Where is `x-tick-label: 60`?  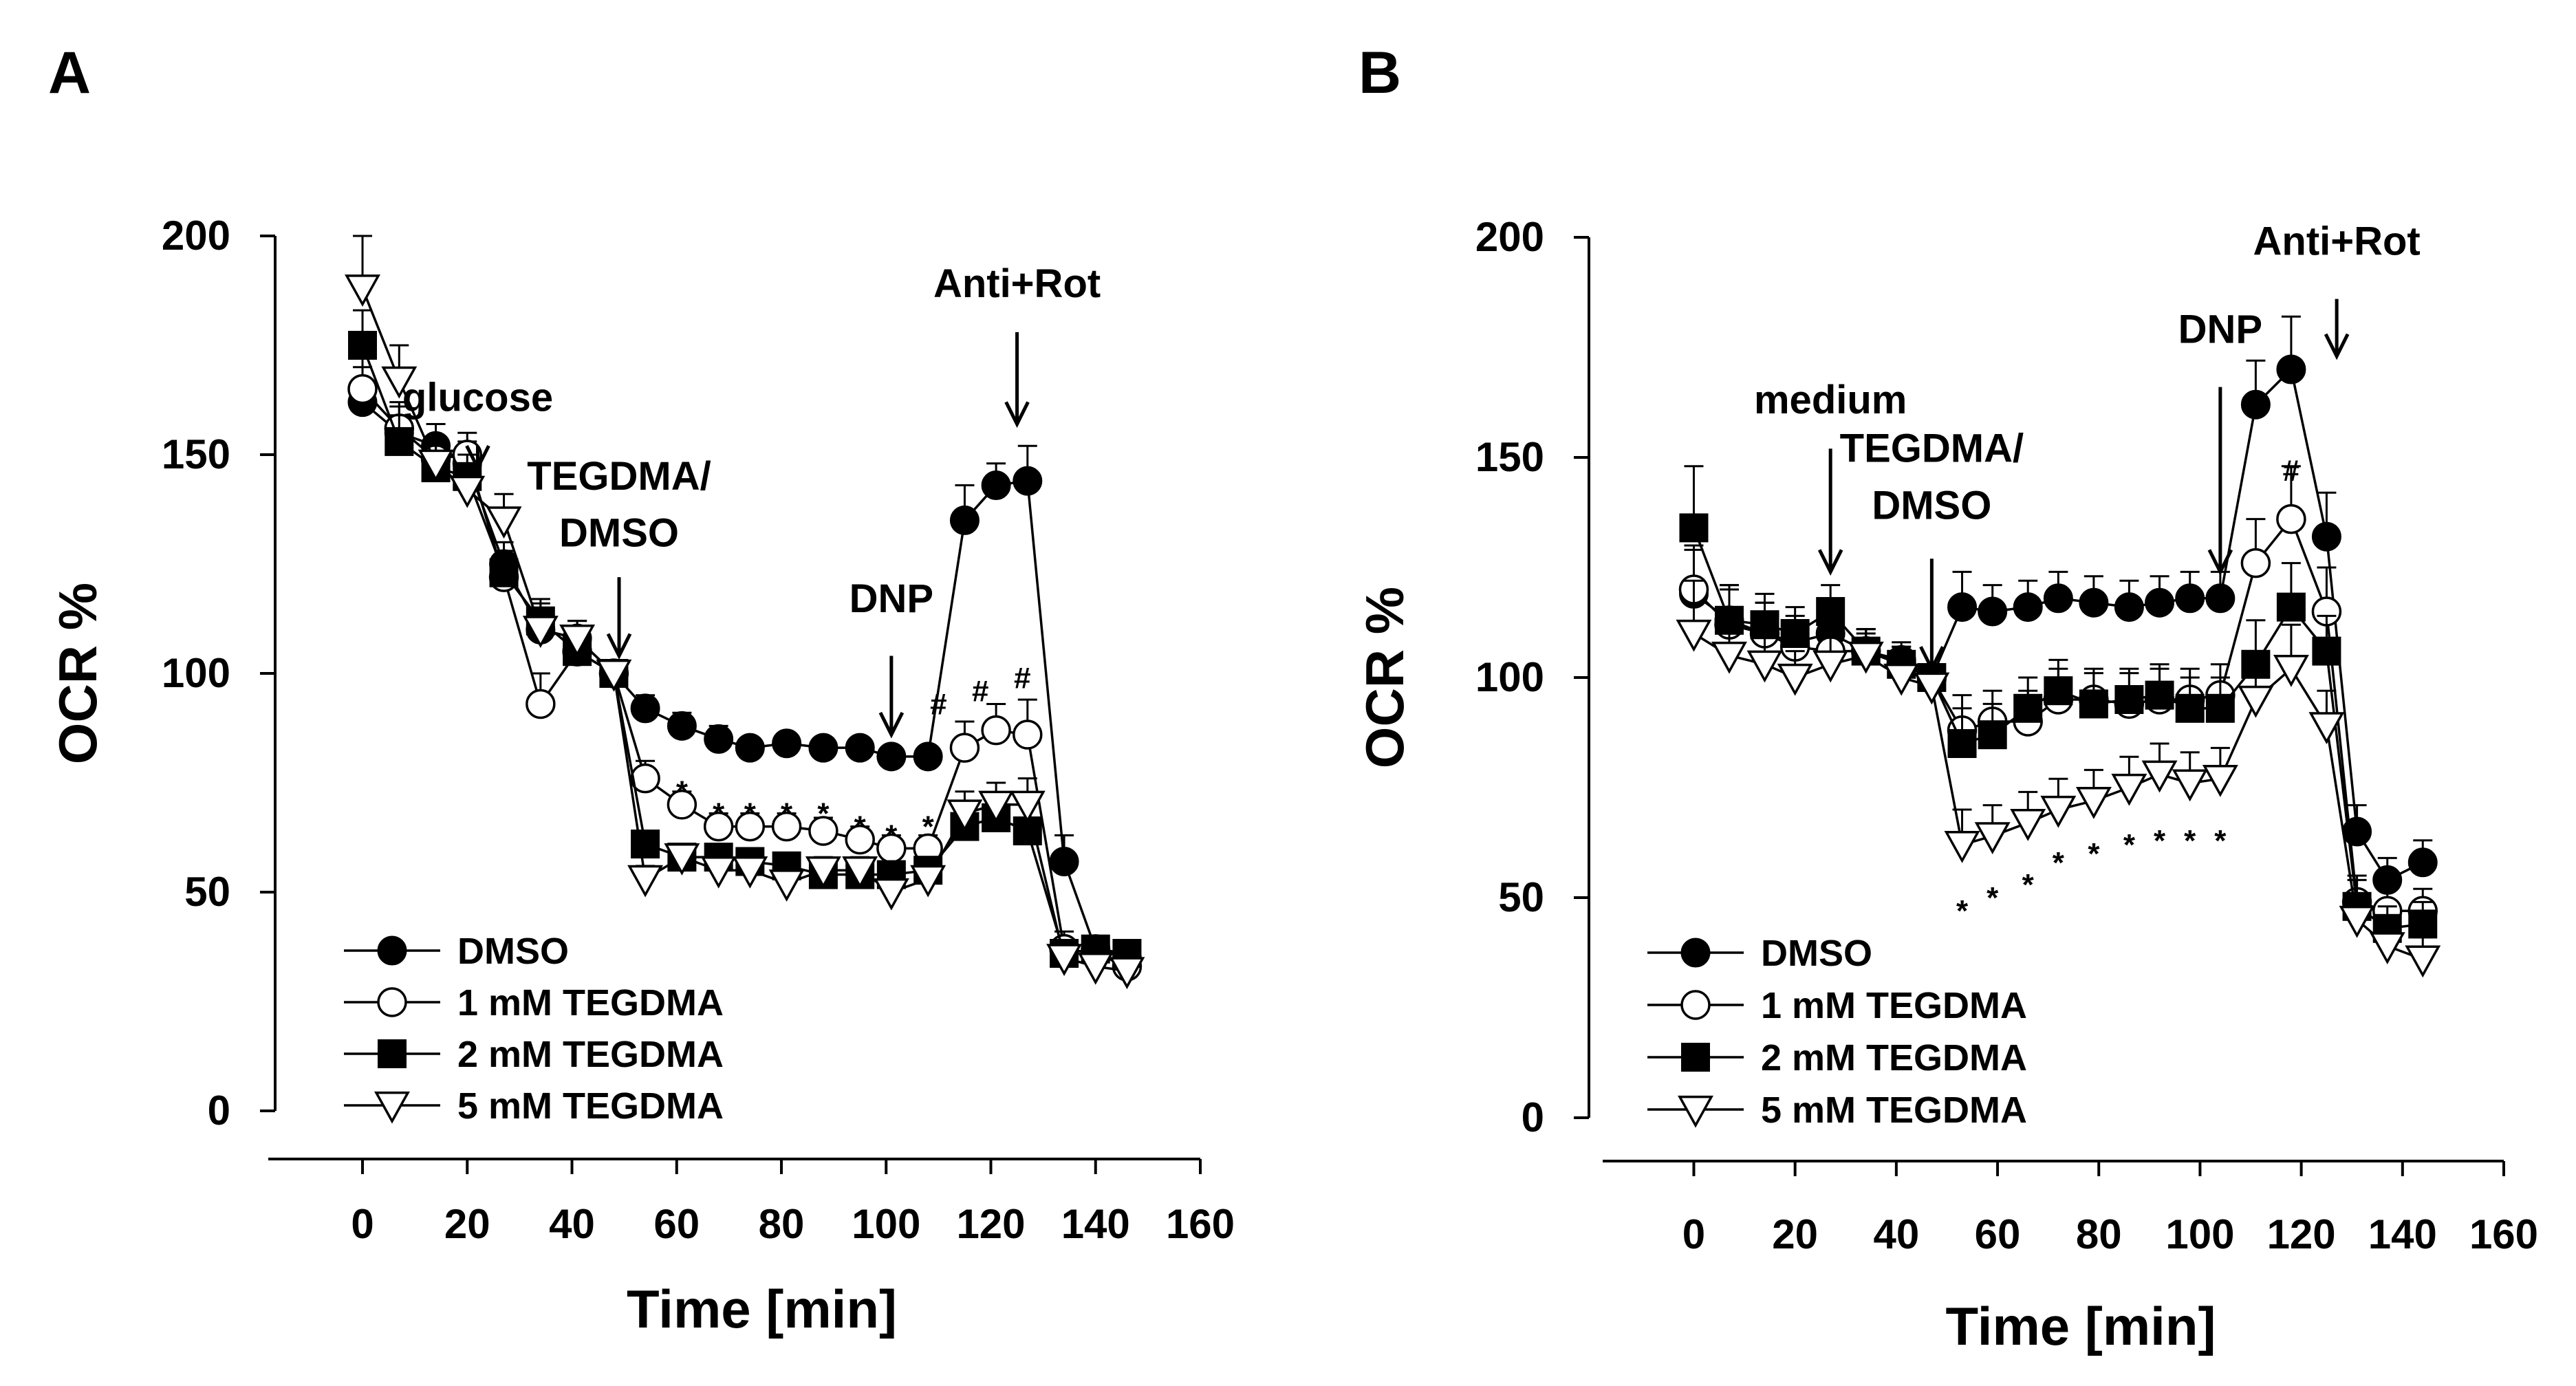
x-tick-label: 60 is located at coordinates (676, 1224).